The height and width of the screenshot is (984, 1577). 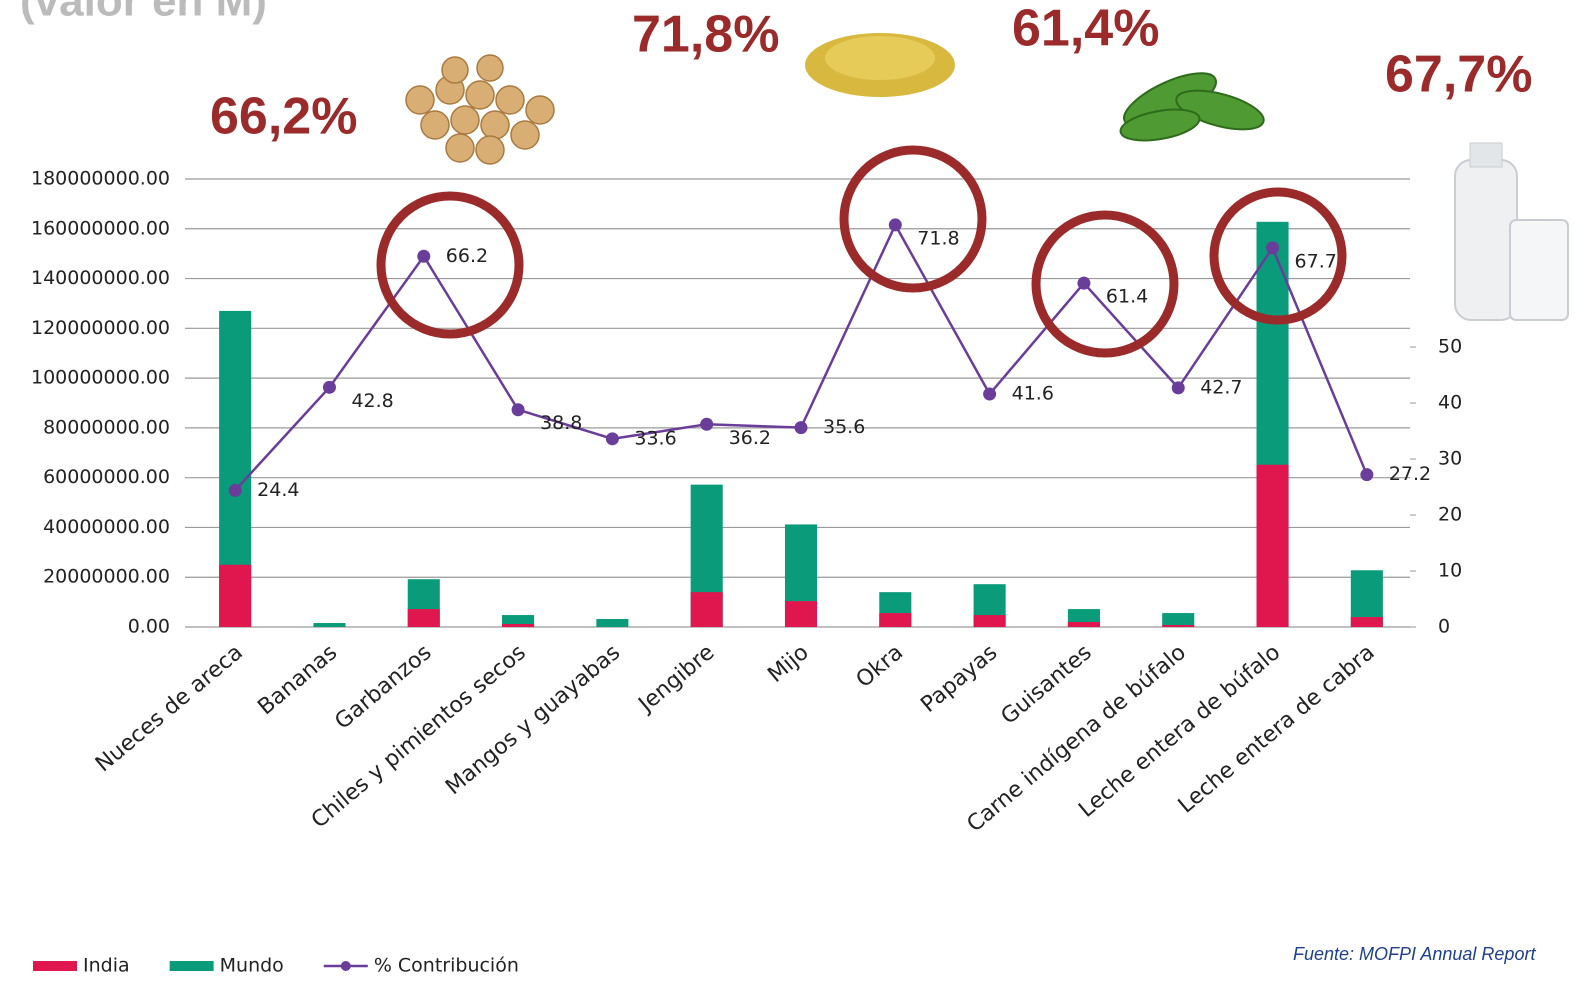 What do you see at coordinates (705, 35) in the screenshot?
I see `annotation: 71,8%` at bounding box center [705, 35].